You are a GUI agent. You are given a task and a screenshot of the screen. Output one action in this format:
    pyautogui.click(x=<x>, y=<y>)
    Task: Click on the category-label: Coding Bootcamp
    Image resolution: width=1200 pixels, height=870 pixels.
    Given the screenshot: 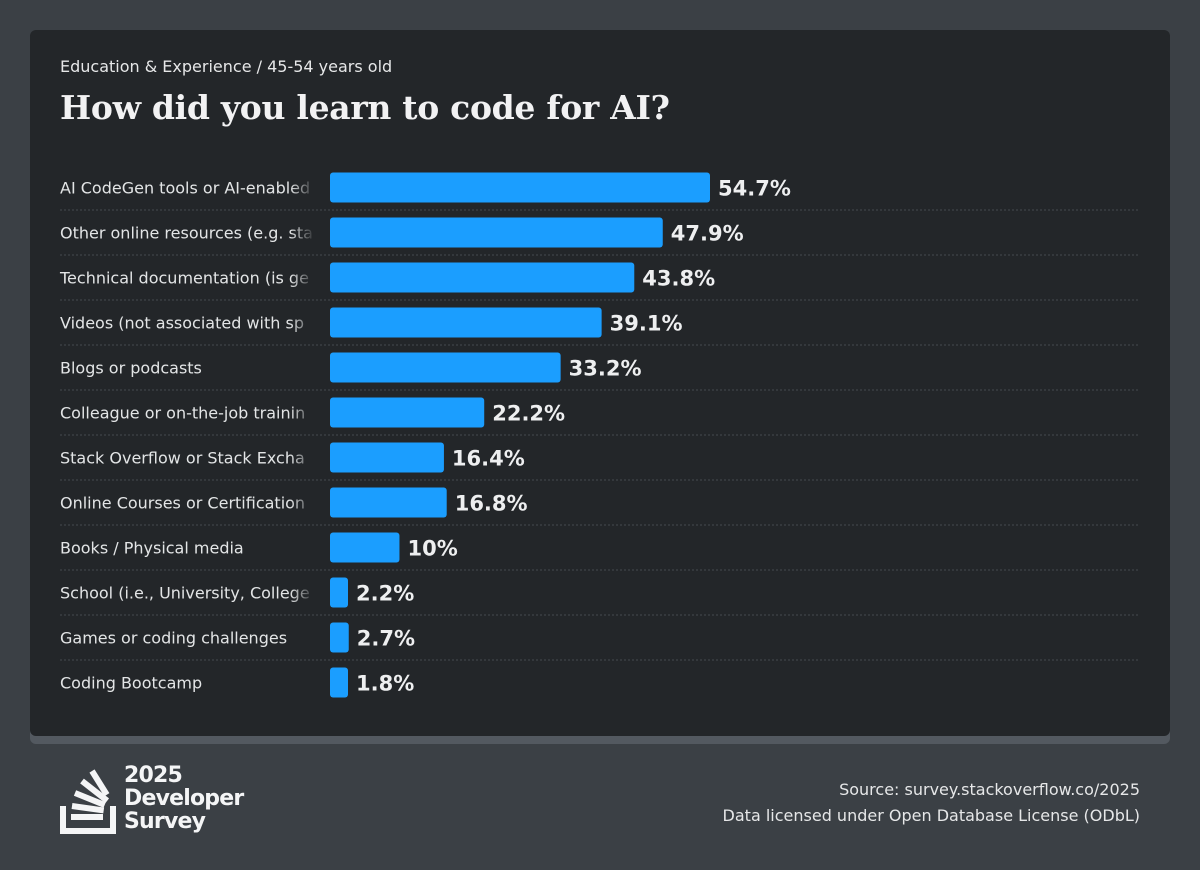 What is the action you would take?
    pyautogui.click(x=131, y=683)
    